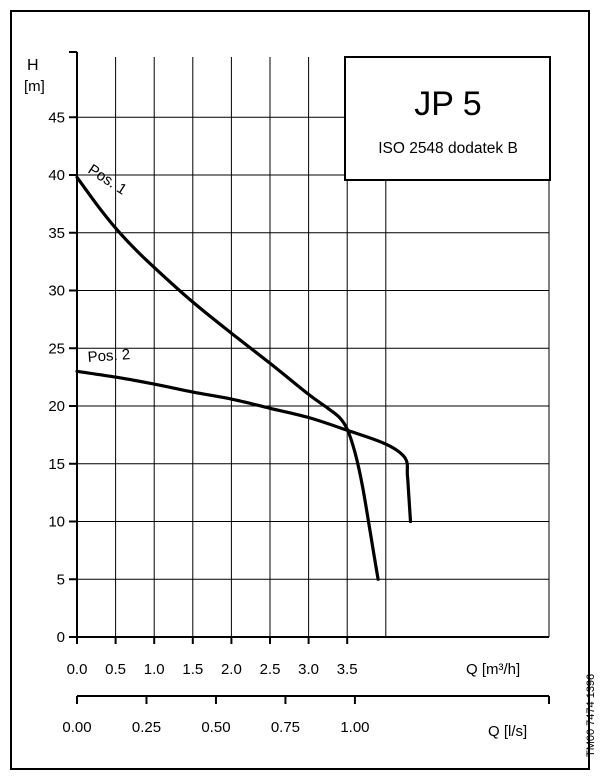 The image size is (600, 780). I want to click on x-axis-label-primary: Q [m³/h], so click(493, 669).